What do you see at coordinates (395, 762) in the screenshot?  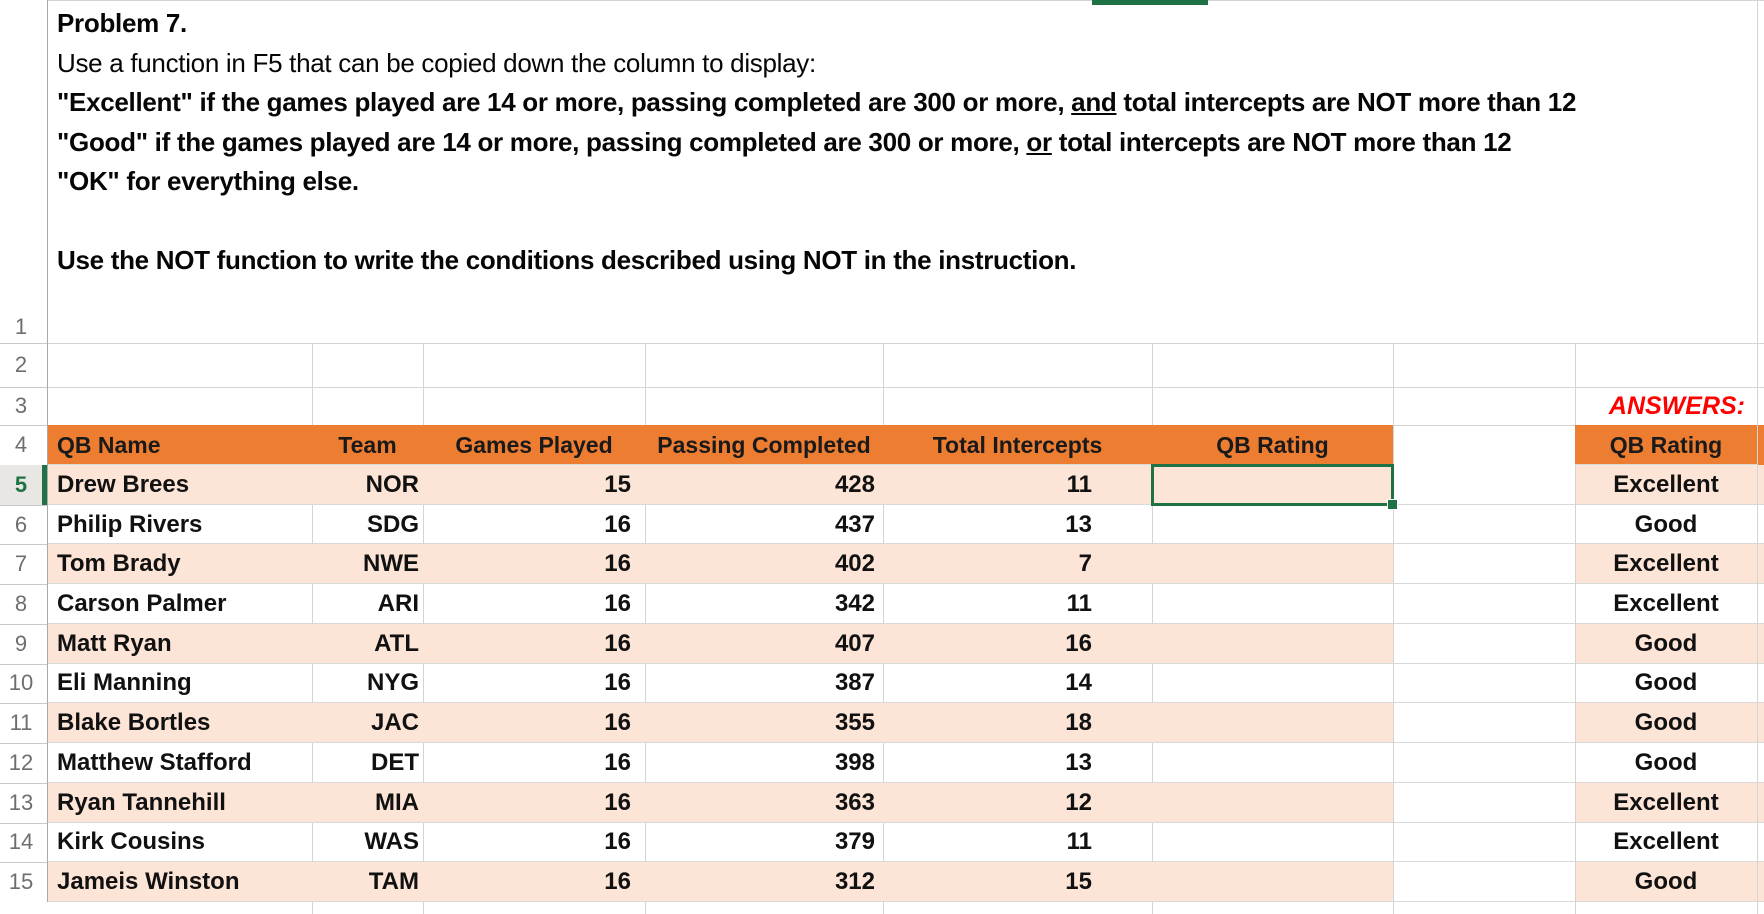 I see `team-cell: DET` at bounding box center [395, 762].